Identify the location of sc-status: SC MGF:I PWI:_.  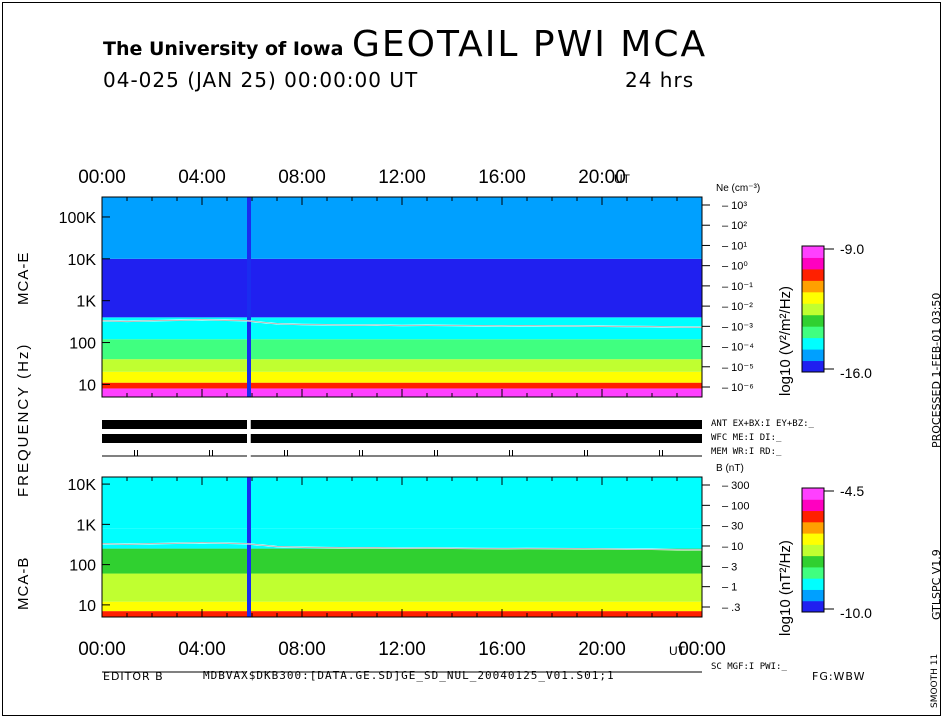
(749, 667).